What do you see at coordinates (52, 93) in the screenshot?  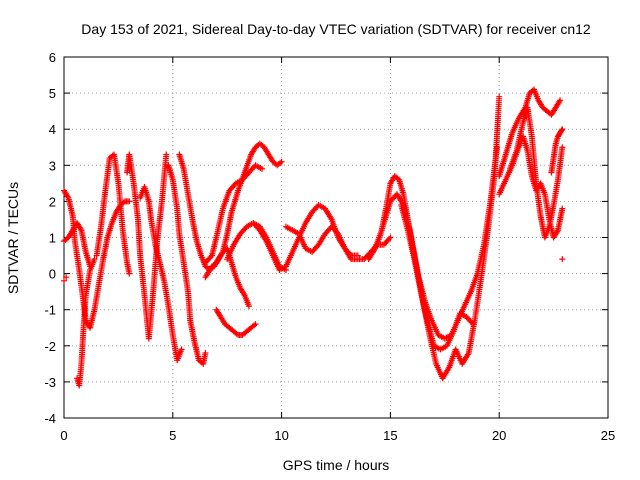 I see `y-tick-label: 5` at bounding box center [52, 93].